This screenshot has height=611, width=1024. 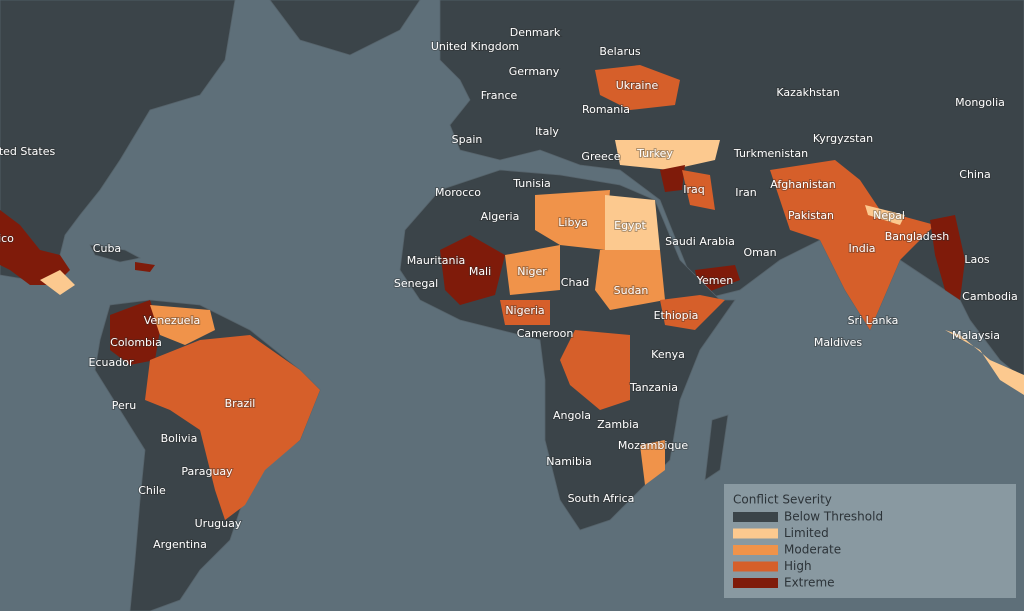 I want to click on country-label: Belarus, so click(x=620, y=51).